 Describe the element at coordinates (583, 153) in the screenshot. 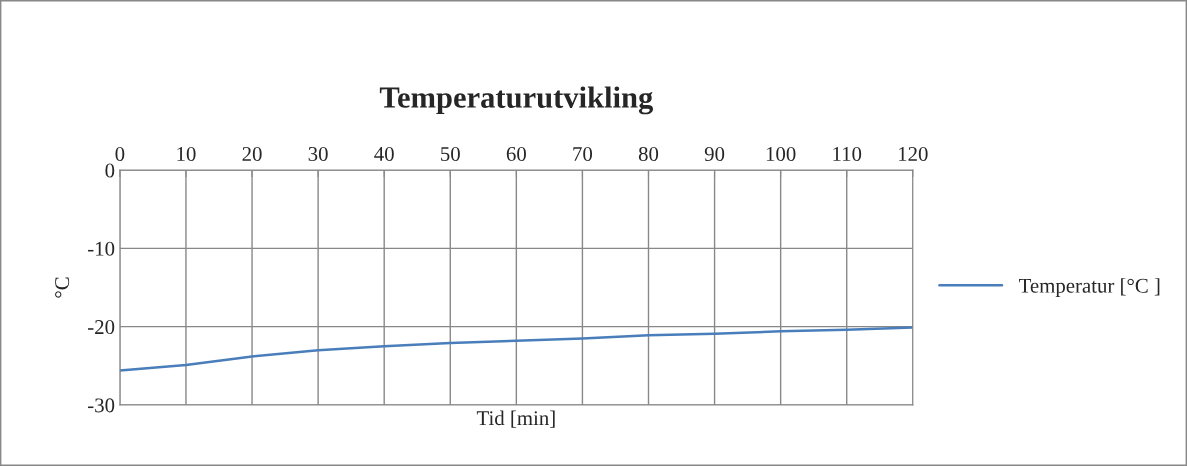

I see `x-tick-label: 70` at that location.